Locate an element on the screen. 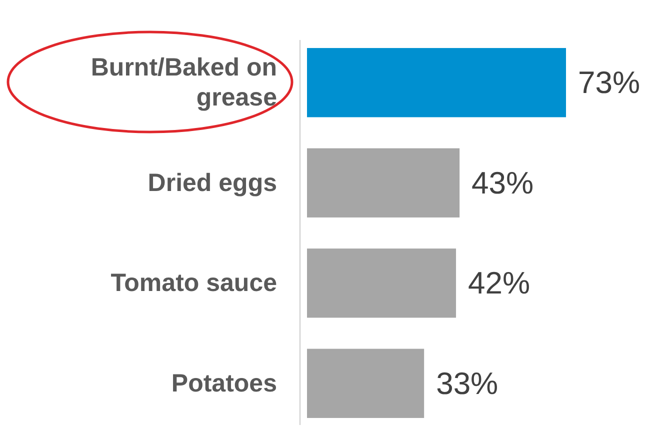  y-tick-label: Burnt/Baked on grease is located at coordinates (184, 83).